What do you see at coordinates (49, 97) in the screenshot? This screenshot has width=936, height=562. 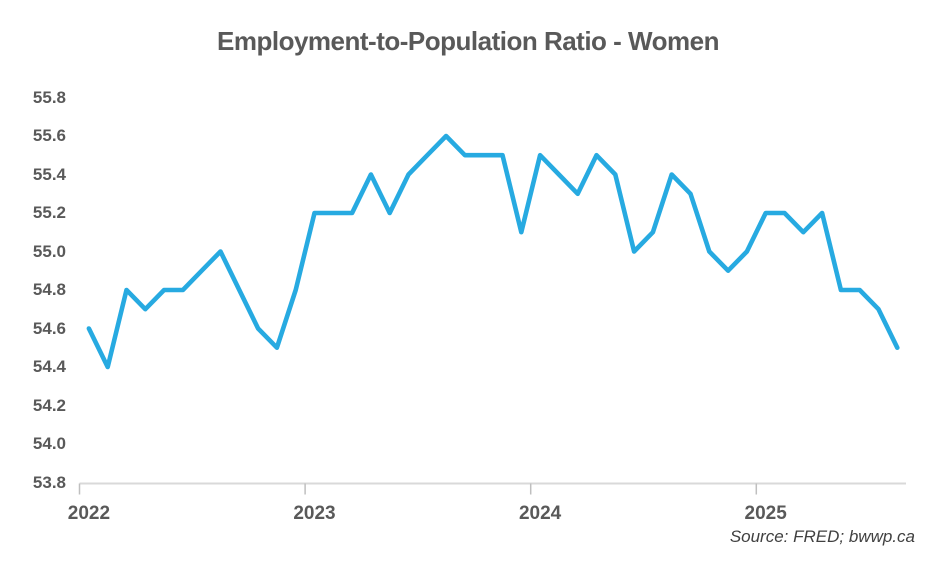 I see `y-axis-tick-label: 55.8` at bounding box center [49, 97].